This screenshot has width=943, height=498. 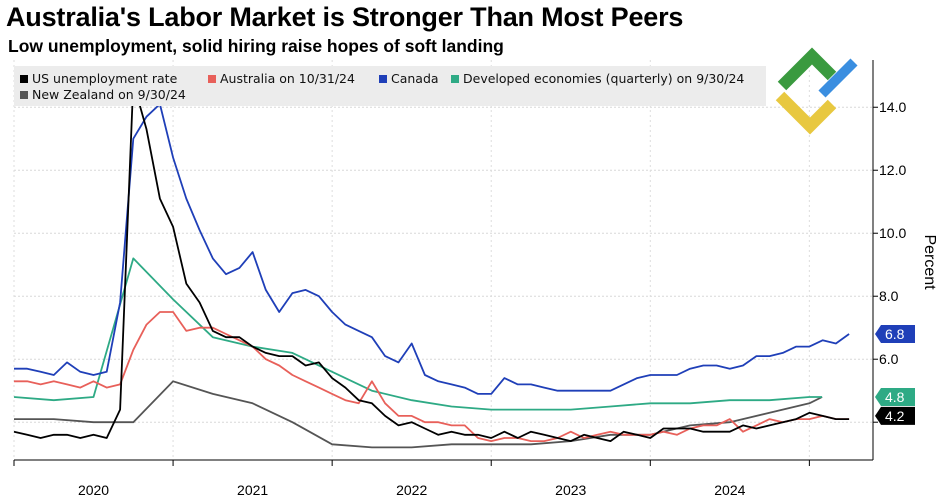 What do you see at coordinates (212, 78) in the screenshot?
I see `legend-swatch-australia` at bounding box center [212, 78].